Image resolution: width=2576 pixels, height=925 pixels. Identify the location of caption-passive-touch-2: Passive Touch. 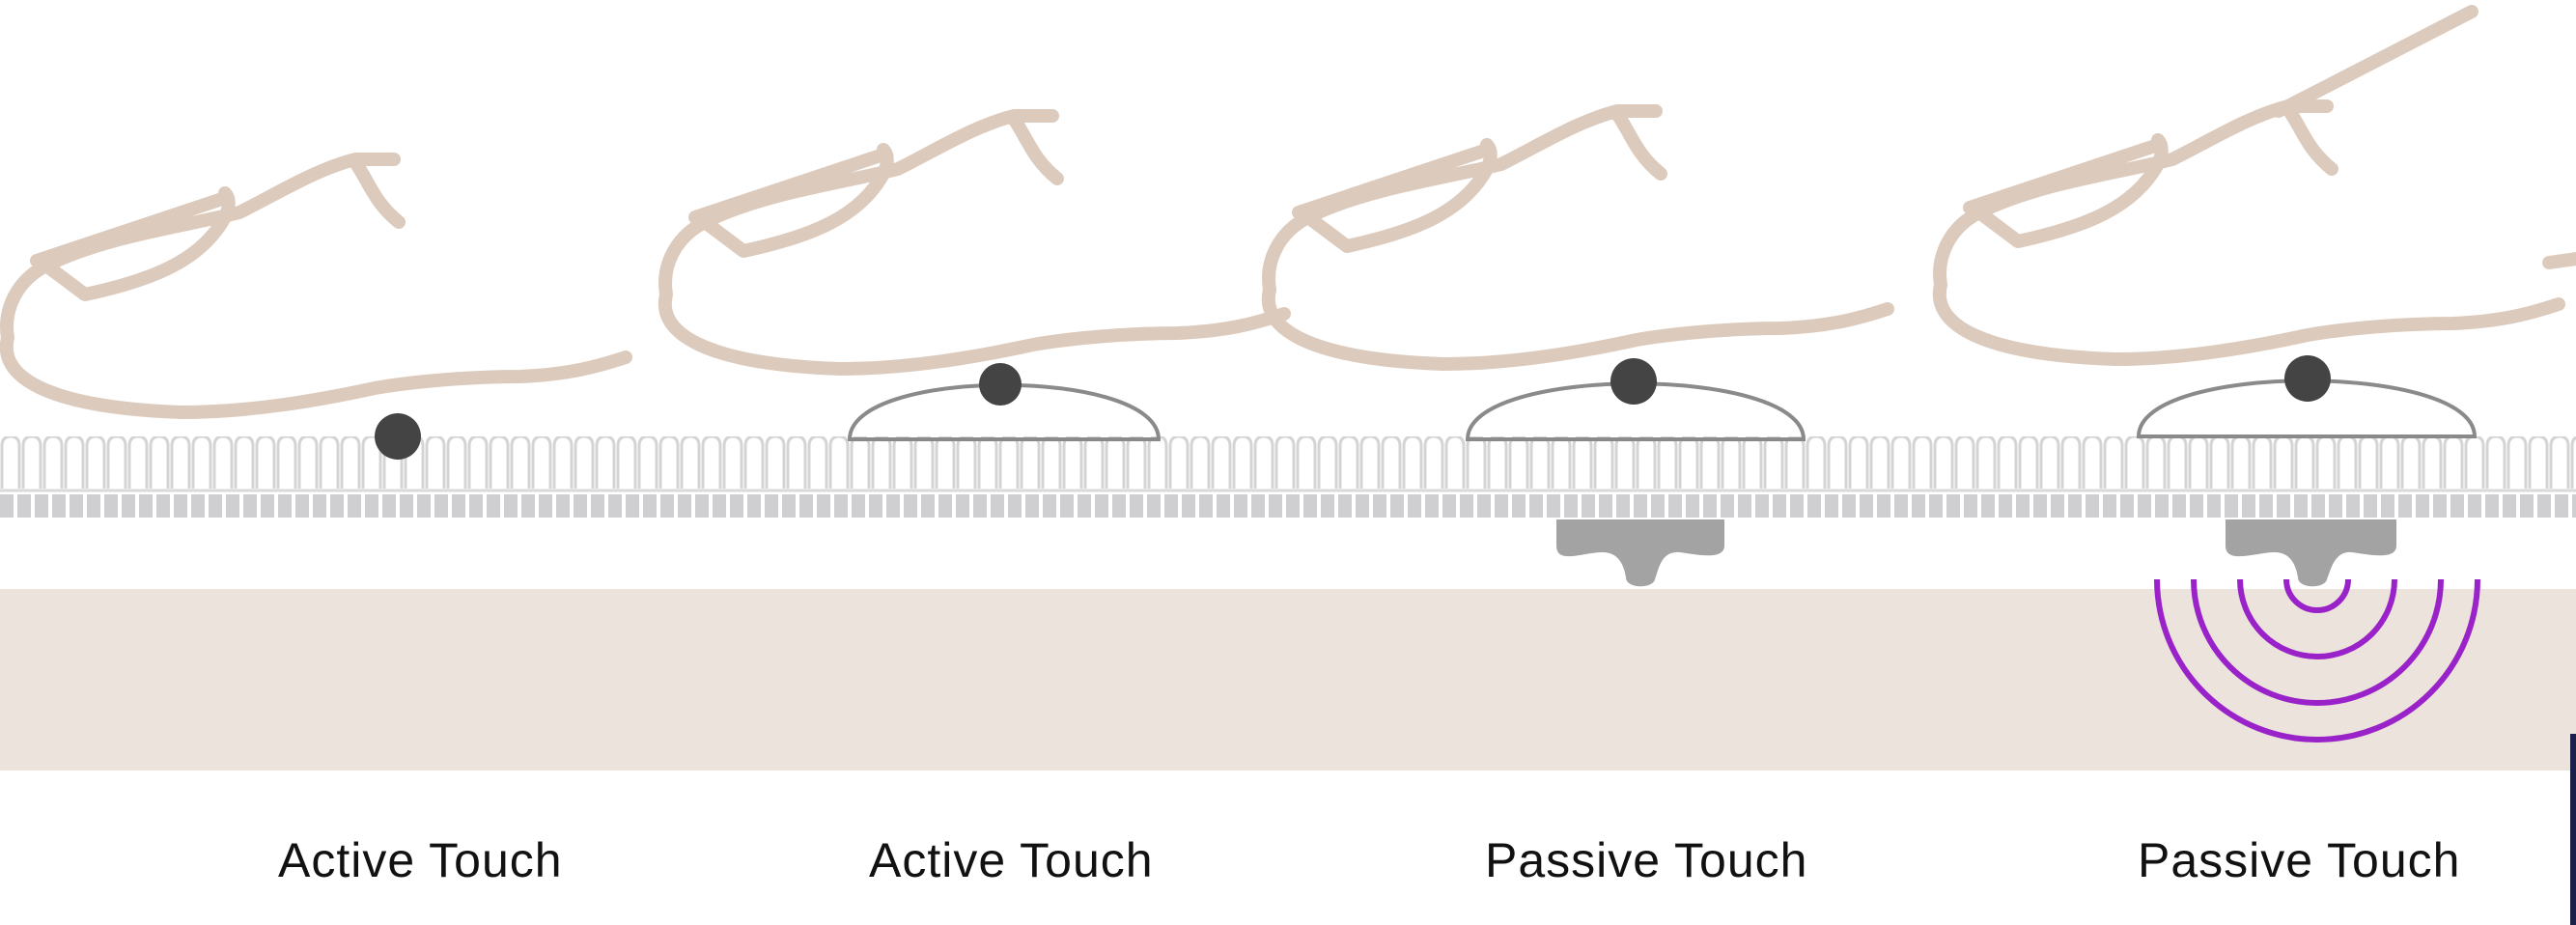
(2299, 860).